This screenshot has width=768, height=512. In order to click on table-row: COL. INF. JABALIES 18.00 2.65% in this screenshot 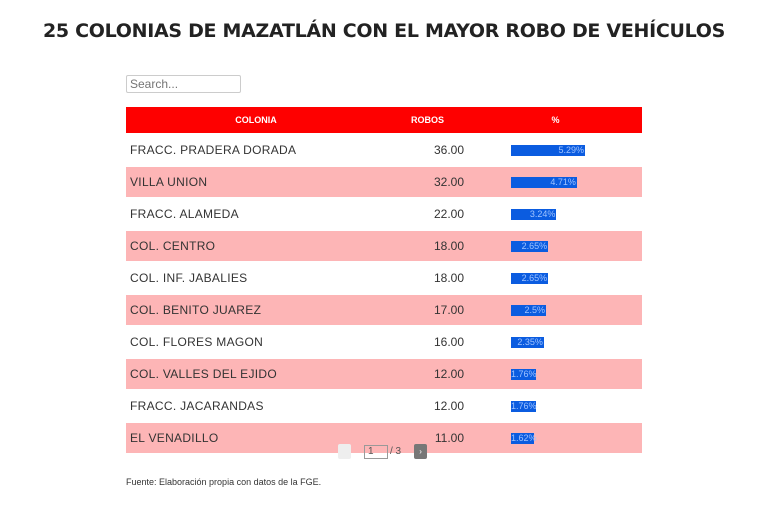, I will do `click(384, 277)`.